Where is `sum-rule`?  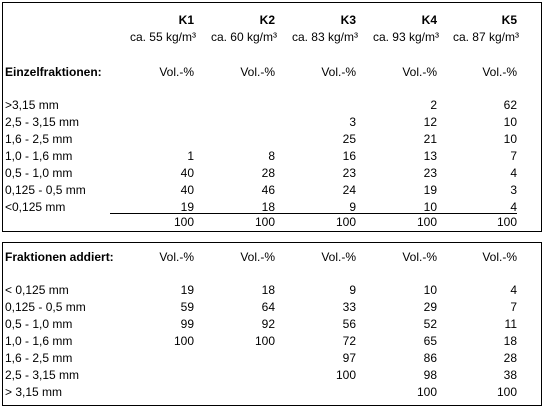
sum-rule is located at coordinates (313, 213).